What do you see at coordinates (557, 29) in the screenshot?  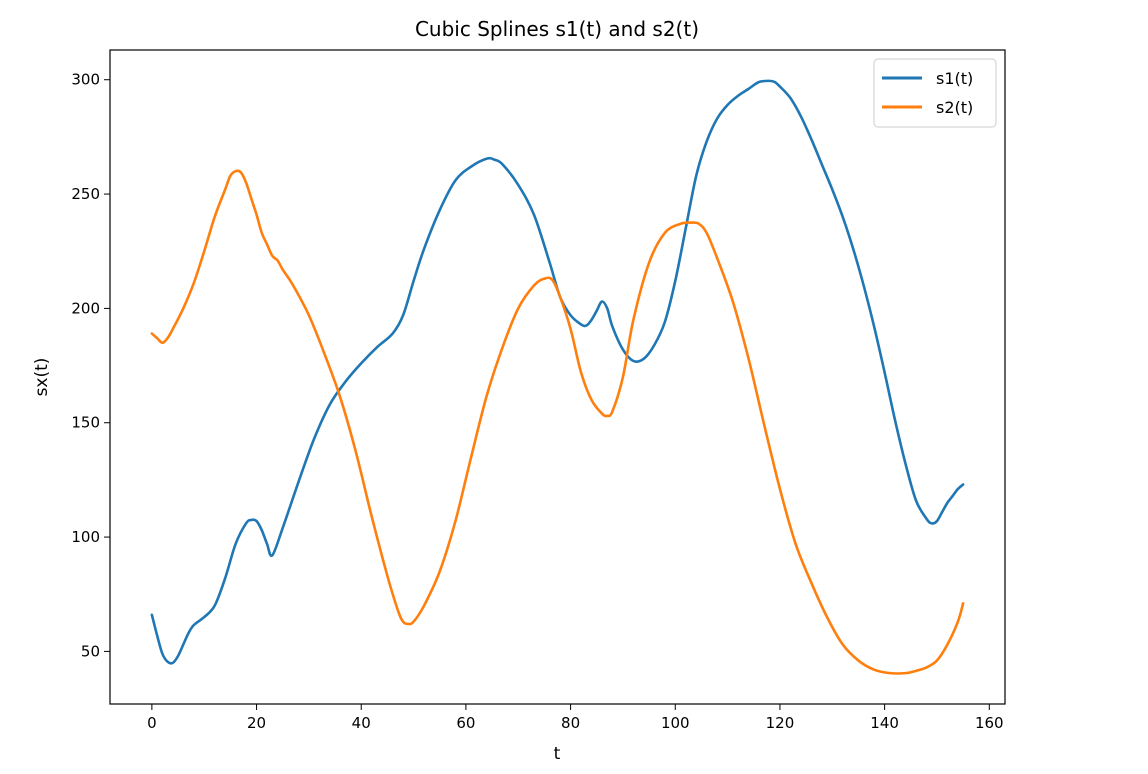 I see `chart-title: Cubic Splines s1(t) and s2(t)` at bounding box center [557, 29].